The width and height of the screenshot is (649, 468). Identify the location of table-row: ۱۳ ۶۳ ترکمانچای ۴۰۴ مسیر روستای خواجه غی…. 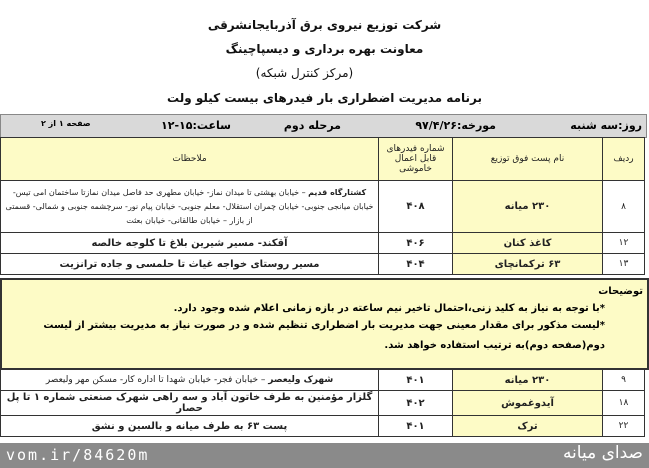
(322, 264).